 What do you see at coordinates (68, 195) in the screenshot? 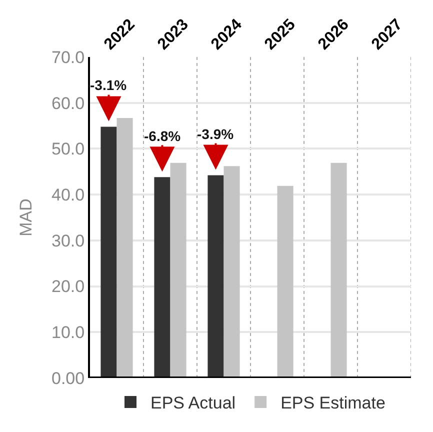
I see `y-tick-label: 40.0` at bounding box center [68, 195].